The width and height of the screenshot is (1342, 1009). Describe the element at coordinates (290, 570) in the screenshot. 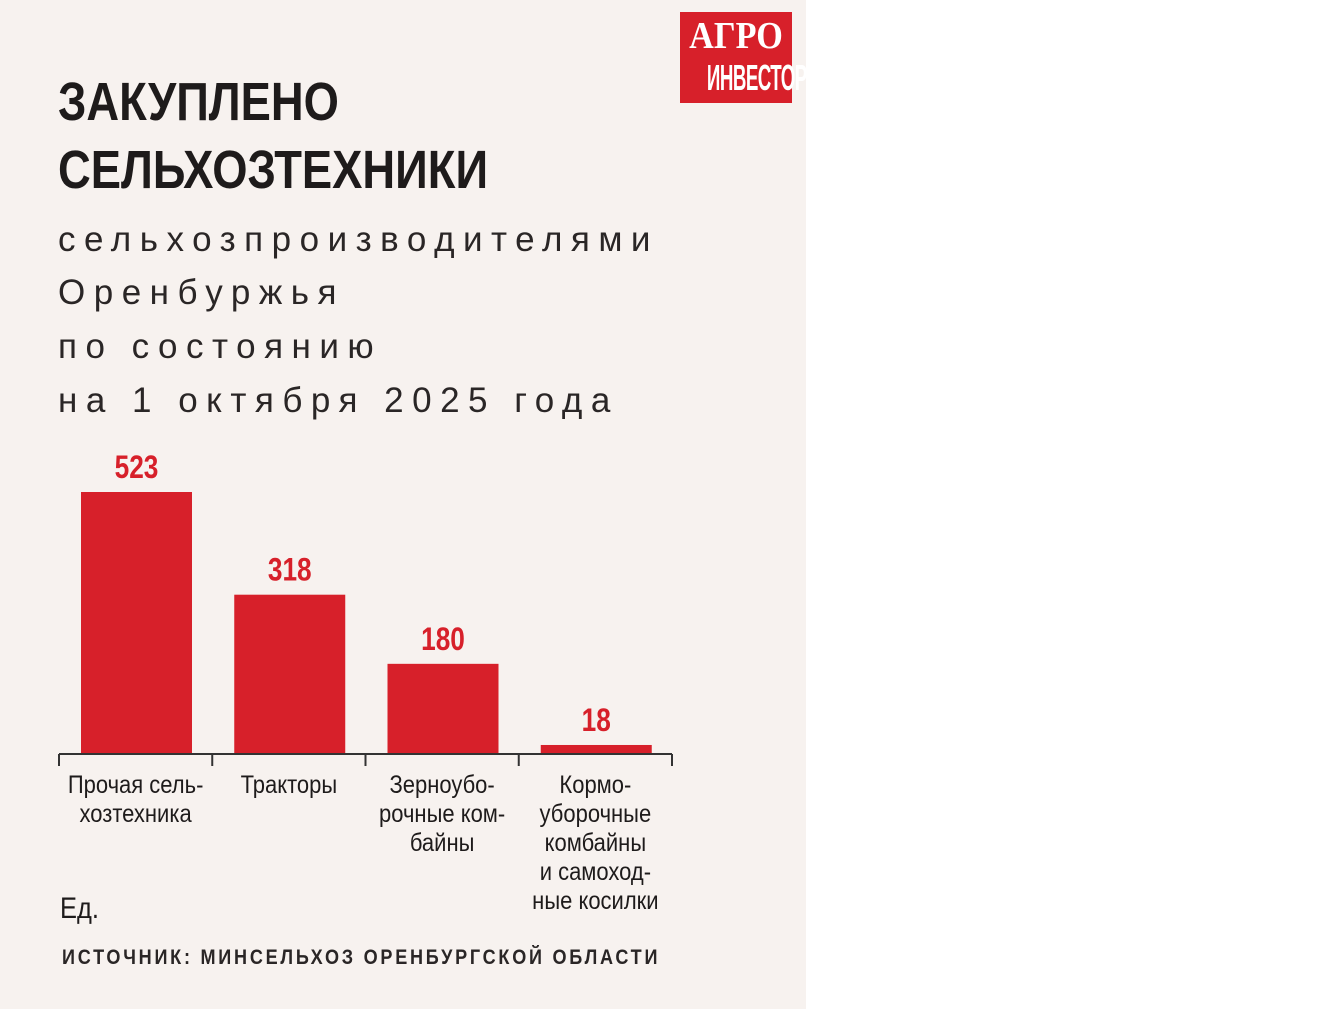

I see `value-label: 318` at that location.